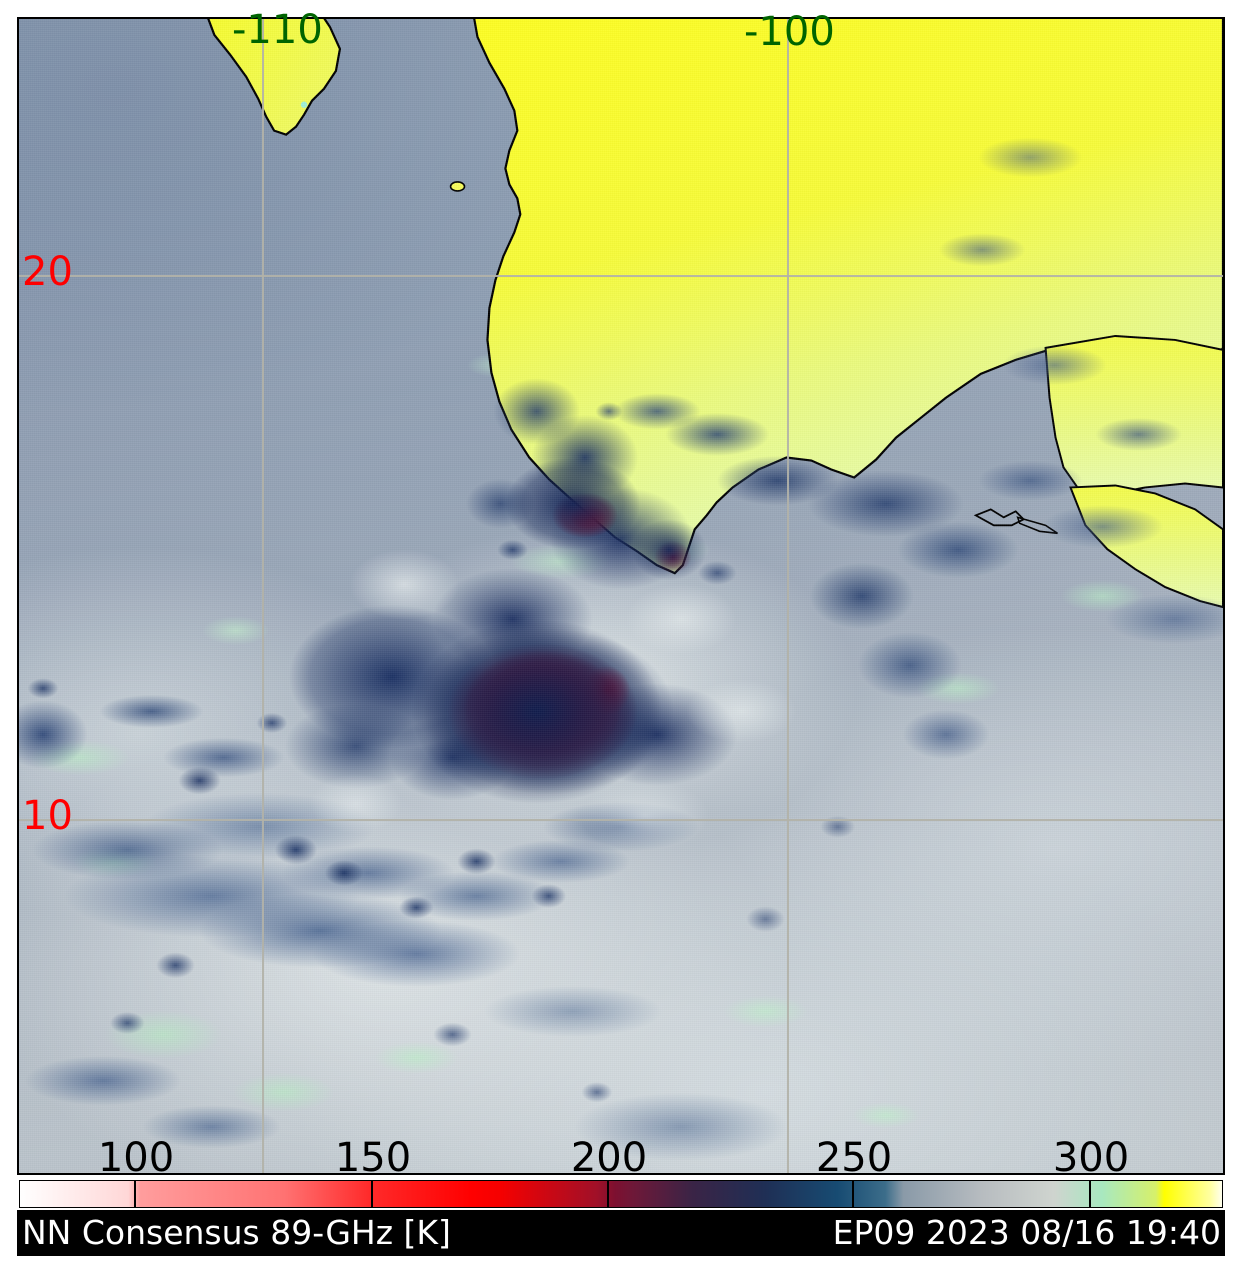 The height and width of the screenshot is (1272, 1246). What do you see at coordinates (47, 816) in the screenshot?
I see `lat-label-10: 10` at bounding box center [47, 816].